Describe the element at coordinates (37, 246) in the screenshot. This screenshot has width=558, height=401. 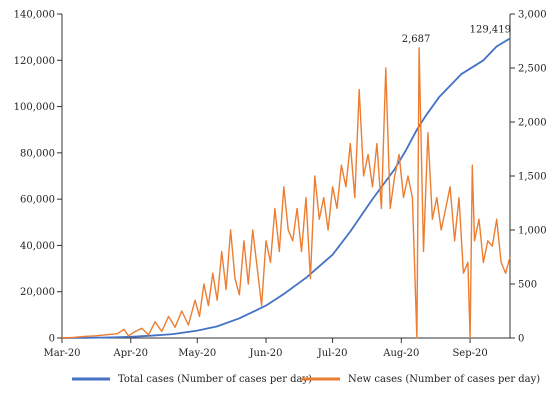
I see `y-left-tick-label: 40,000` at that location.